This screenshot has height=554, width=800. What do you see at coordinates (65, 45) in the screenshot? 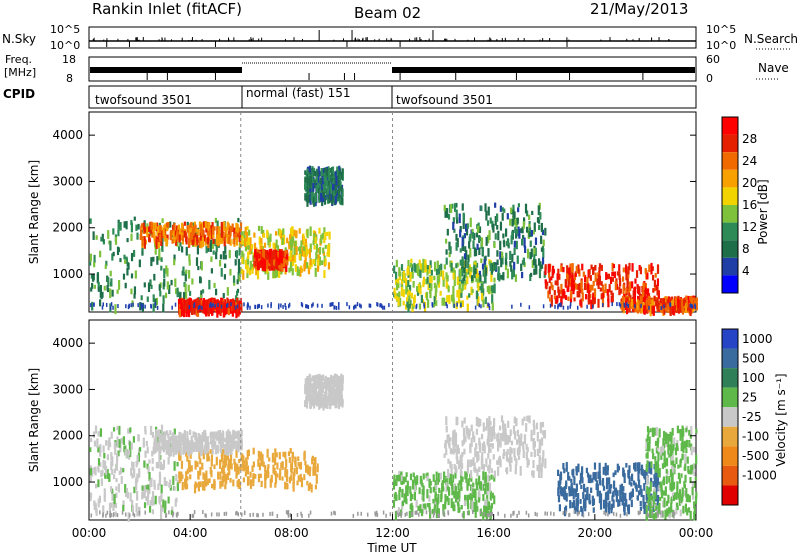
I see `nsky-tick-bottom: 10^0` at bounding box center [65, 45].